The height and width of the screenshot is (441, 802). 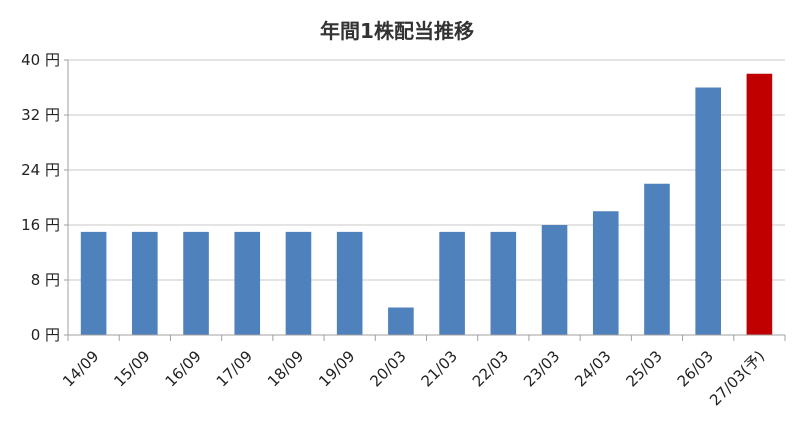 What do you see at coordinates (93, 283) in the screenshot?
I see `bar-14/09` at bounding box center [93, 283].